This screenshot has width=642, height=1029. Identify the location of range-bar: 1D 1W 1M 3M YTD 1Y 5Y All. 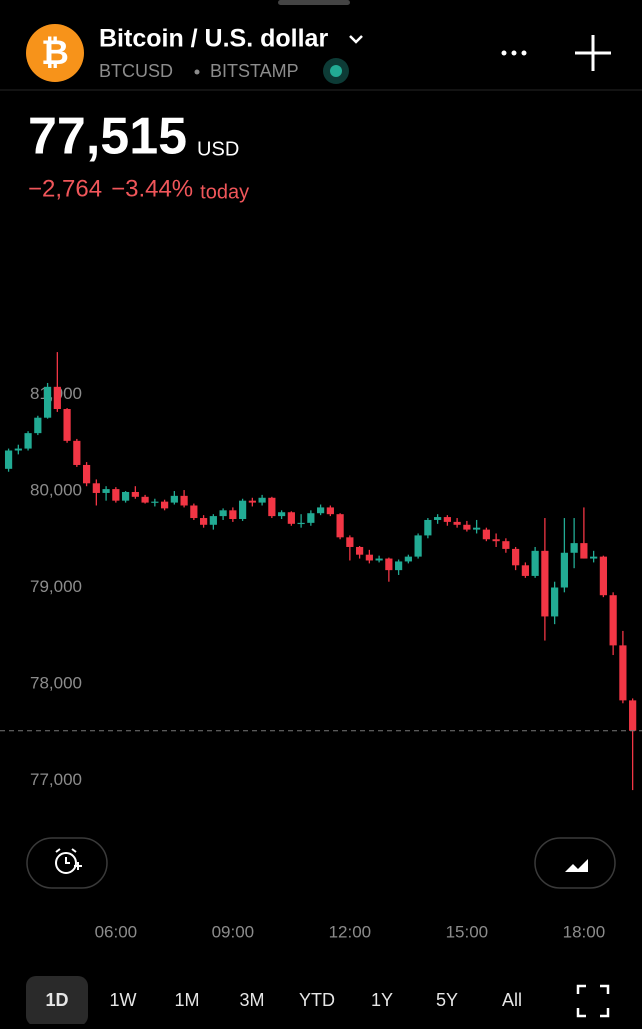
(274, 1001).